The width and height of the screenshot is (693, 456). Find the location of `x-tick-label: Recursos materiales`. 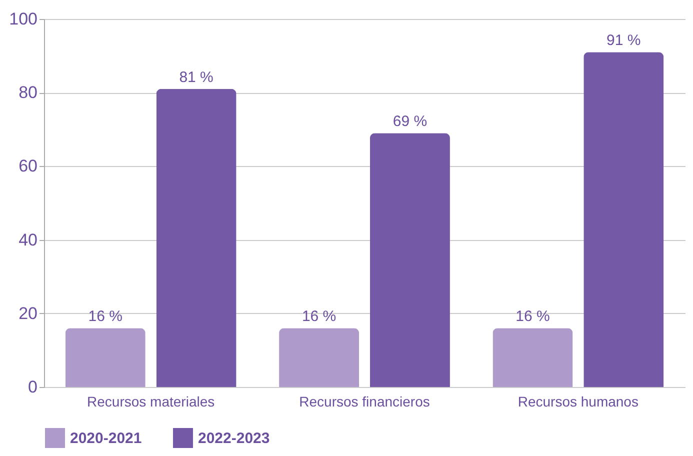

x-tick-label: Recursos materiales is located at coordinates (151, 402).